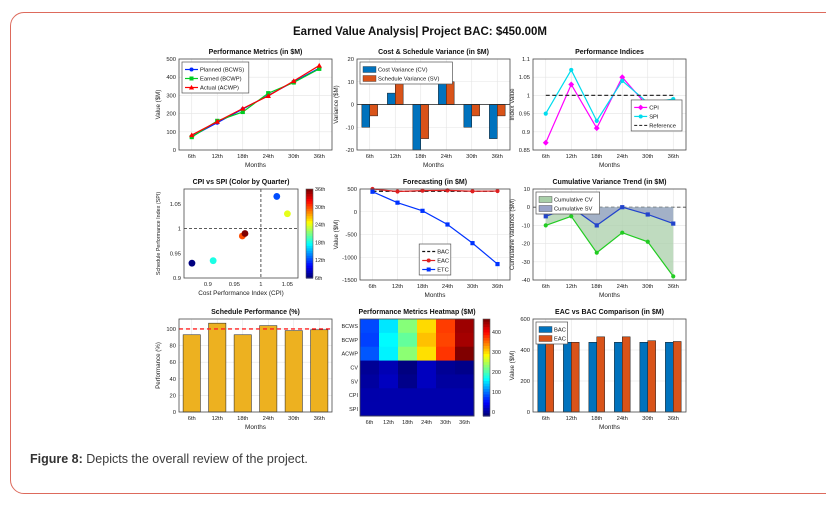 The image size is (826, 506). I want to click on svg-text: 1.1, so click(526, 60).